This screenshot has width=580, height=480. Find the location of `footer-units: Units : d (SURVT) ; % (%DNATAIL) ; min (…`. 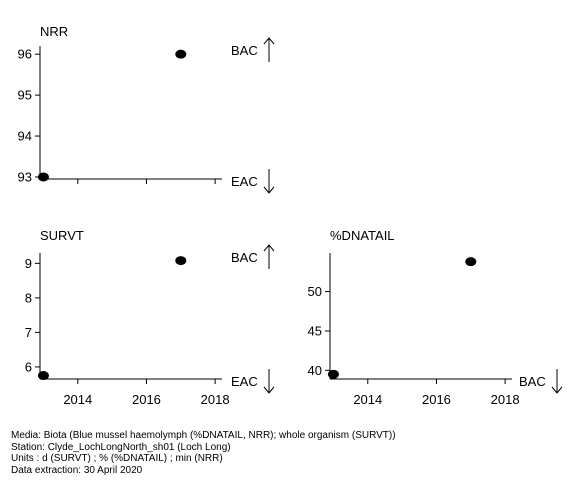

footer-units: Units : d (SURVT) ; % (%DNATAIL) ; min (… is located at coordinates (117, 458).